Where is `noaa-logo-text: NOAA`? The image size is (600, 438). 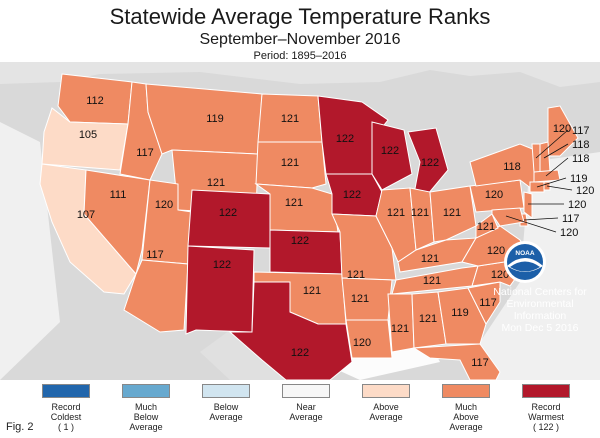
noaa-logo-text: NOAA is located at coordinates (524, 253).